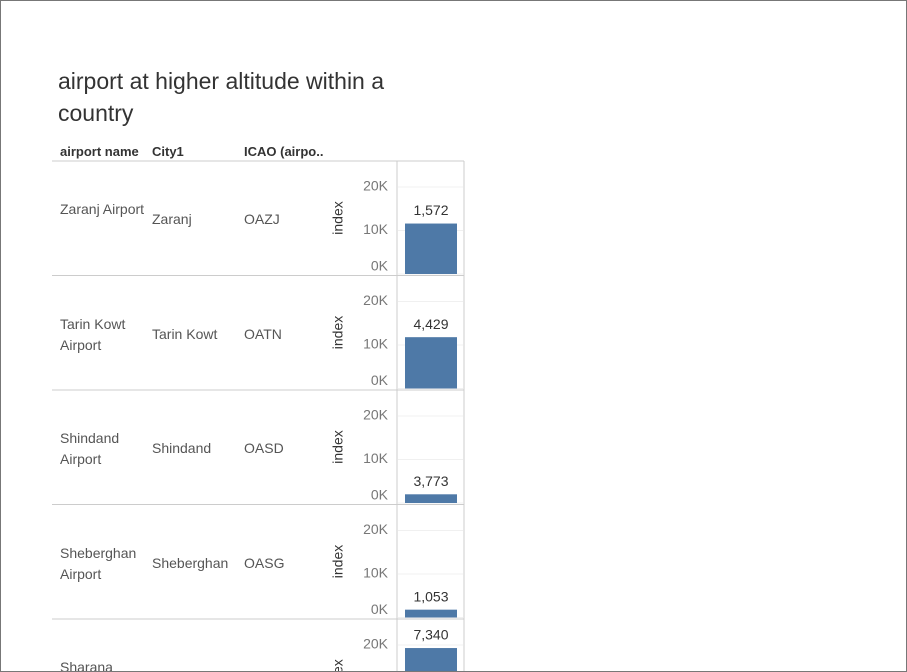 The height and width of the screenshot is (672, 907). I want to click on bar-label: 3,773, so click(430, 481).